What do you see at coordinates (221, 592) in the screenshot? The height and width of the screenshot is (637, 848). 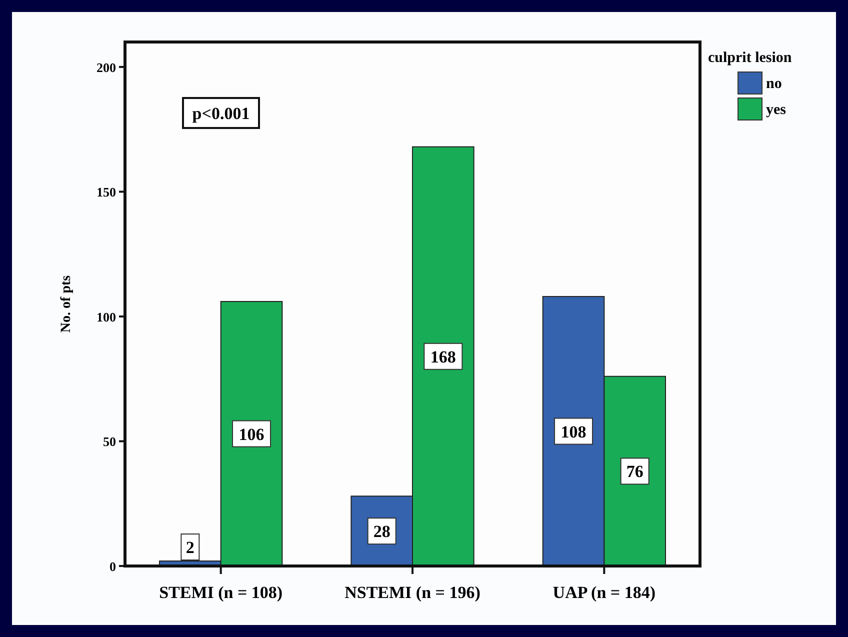 I see `x-tick-label: STEMI (n = 108)` at bounding box center [221, 592].